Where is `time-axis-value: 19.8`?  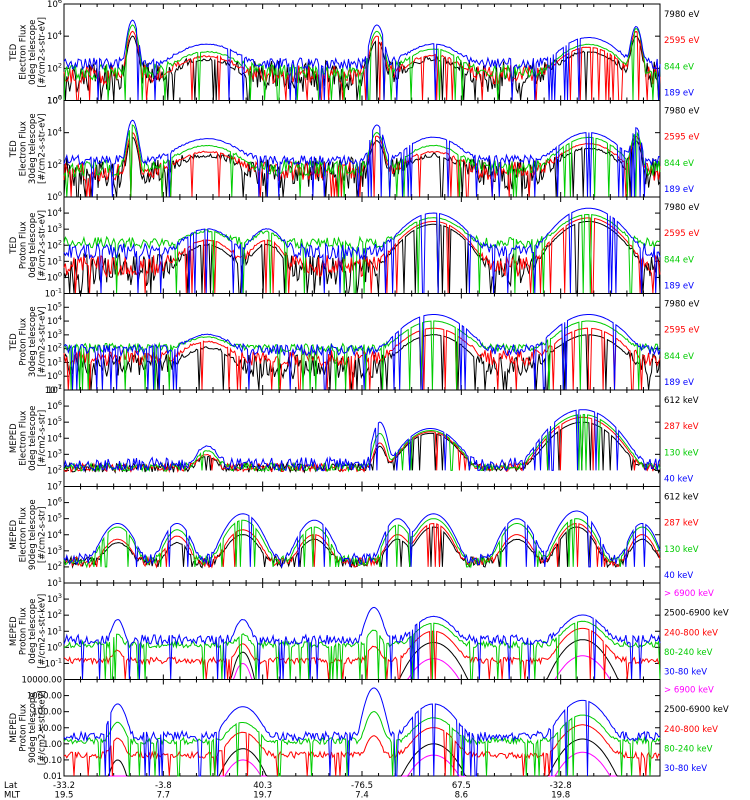 time-axis-value: 19.8 is located at coordinates (560, 795).